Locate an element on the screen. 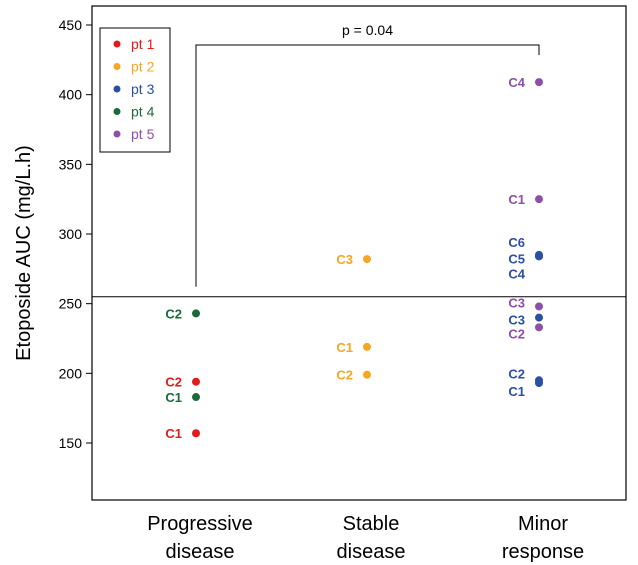 Image resolution: width=638 pixels, height=565 pixels. y-axis: 150 200 250 300 350 400 450 is located at coordinates (75, 234).